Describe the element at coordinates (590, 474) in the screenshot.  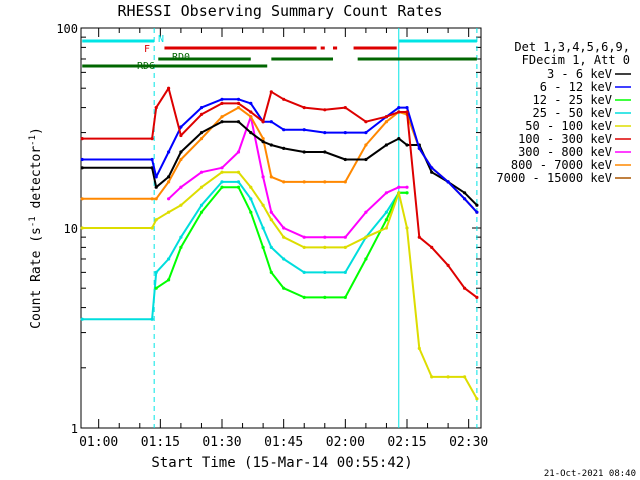
I see `render-timestamp: 21-Oct-2021 08:40` at that location.